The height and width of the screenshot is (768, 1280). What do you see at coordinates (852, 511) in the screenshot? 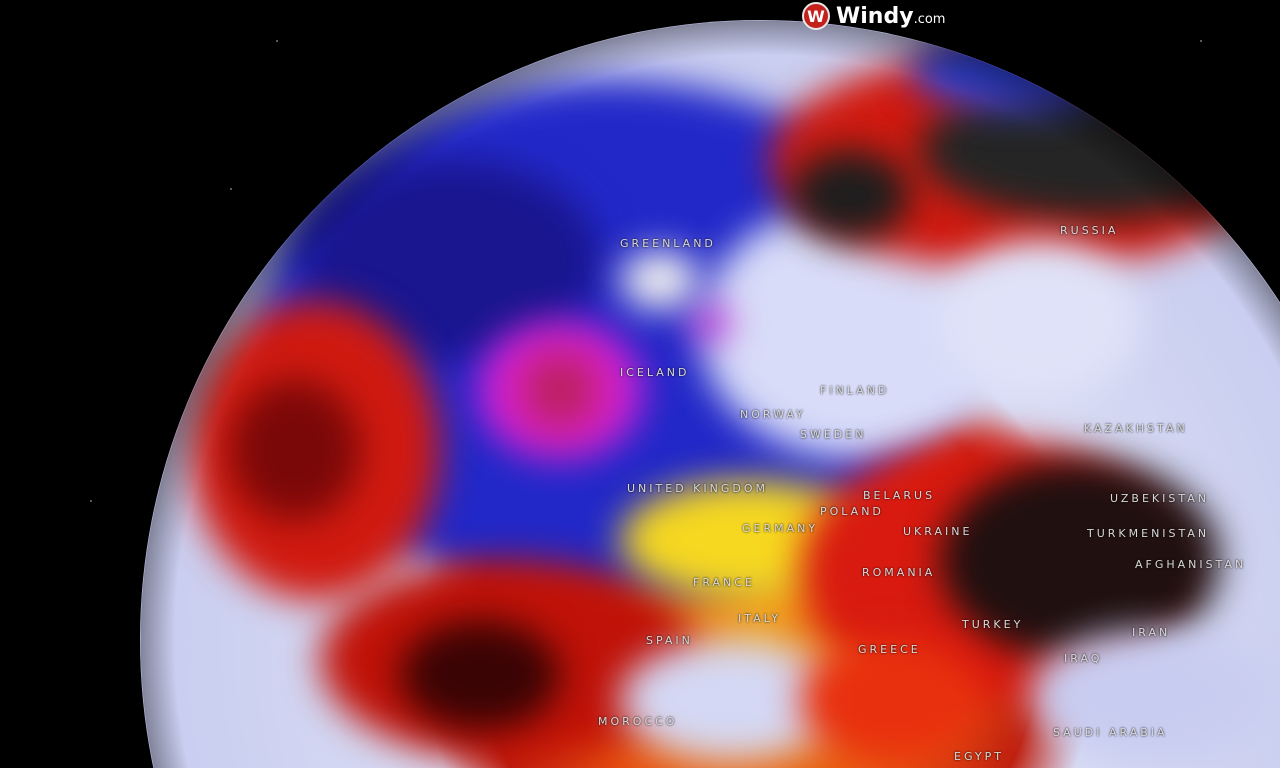
I see `label-poland: POLAND` at bounding box center [852, 511].